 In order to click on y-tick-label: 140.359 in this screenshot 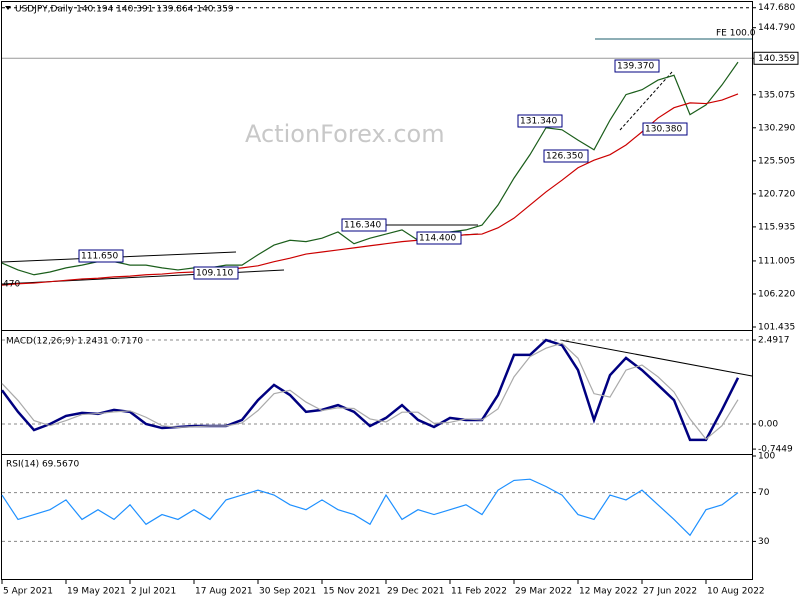, I will do `click(776, 59)`.